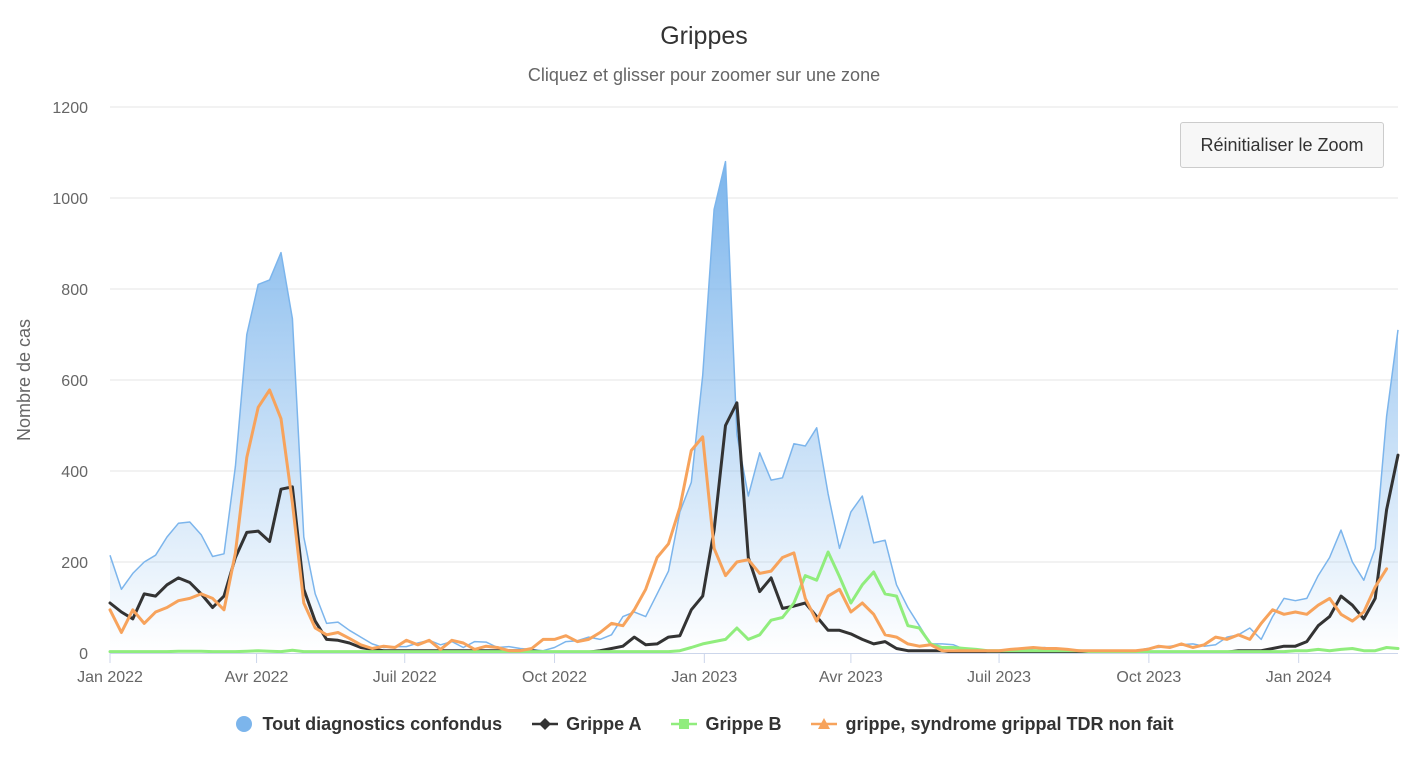 This screenshot has width=1420, height=761. Describe the element at coordinates (74, 381) in the screenshot. I see `y-tick-label: 600` at that location.